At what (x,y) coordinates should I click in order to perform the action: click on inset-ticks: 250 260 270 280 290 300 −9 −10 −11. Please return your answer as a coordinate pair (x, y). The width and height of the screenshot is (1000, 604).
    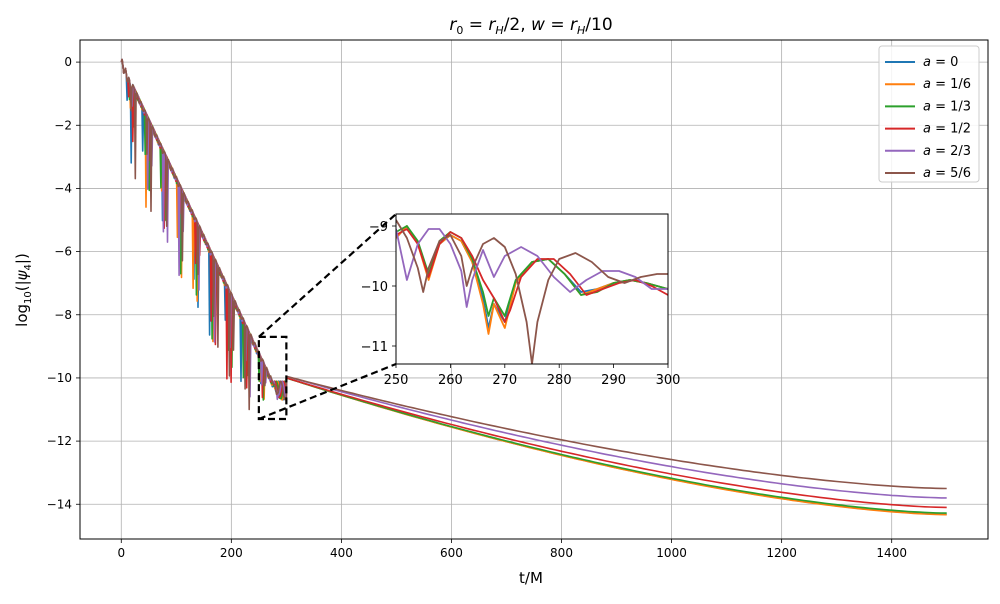
    Looking at the image, I should click on (521, 304).